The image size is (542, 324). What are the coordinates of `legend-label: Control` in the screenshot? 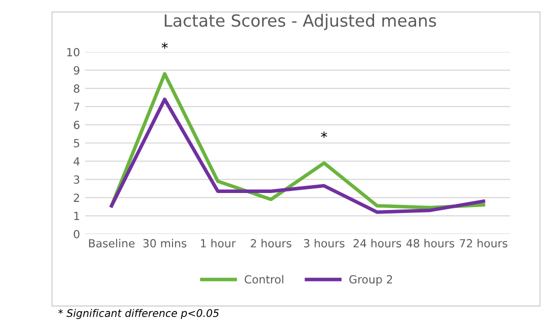 It's located at (264, 279).